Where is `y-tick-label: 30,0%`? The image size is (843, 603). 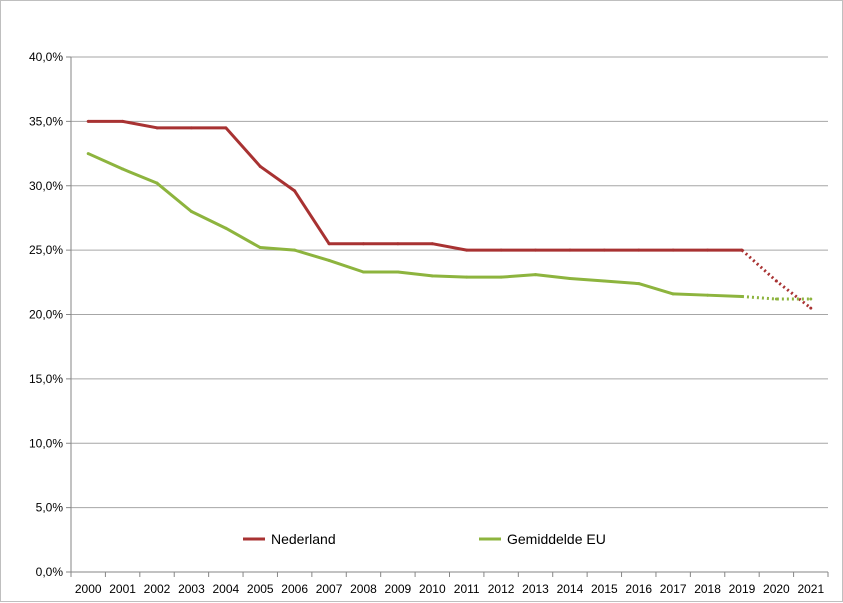
y-tick-label: 30,0% is located at coordinates (46, 186).